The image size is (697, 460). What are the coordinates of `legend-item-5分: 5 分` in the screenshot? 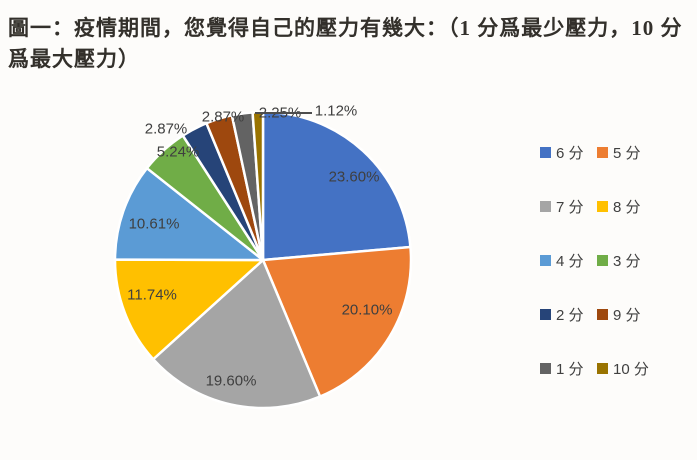 It's located at (623, 152).